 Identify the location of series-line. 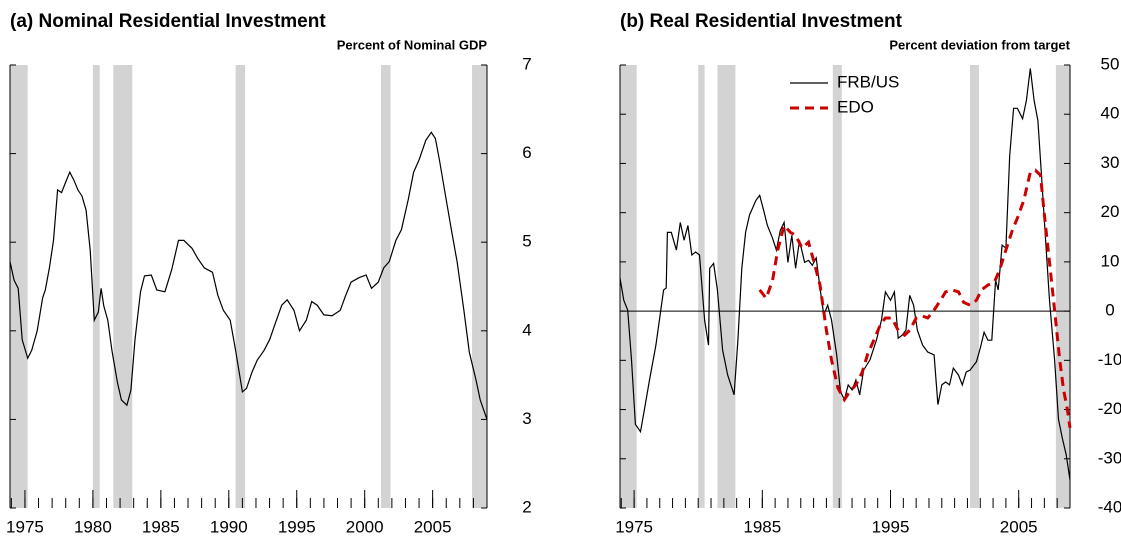
(915, 298).